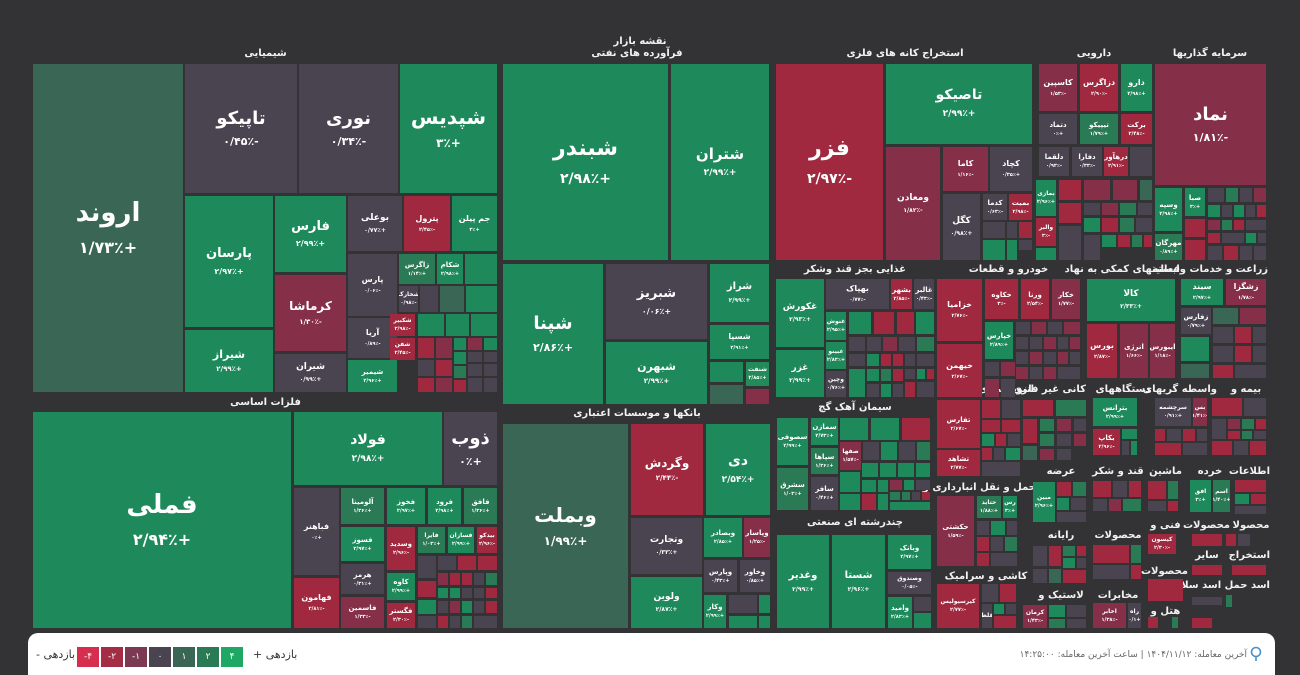 This screenshot has height=675, width=1300. I want to click on stock-tile: آریا -۰/۸۹٪, so click(372, 338).